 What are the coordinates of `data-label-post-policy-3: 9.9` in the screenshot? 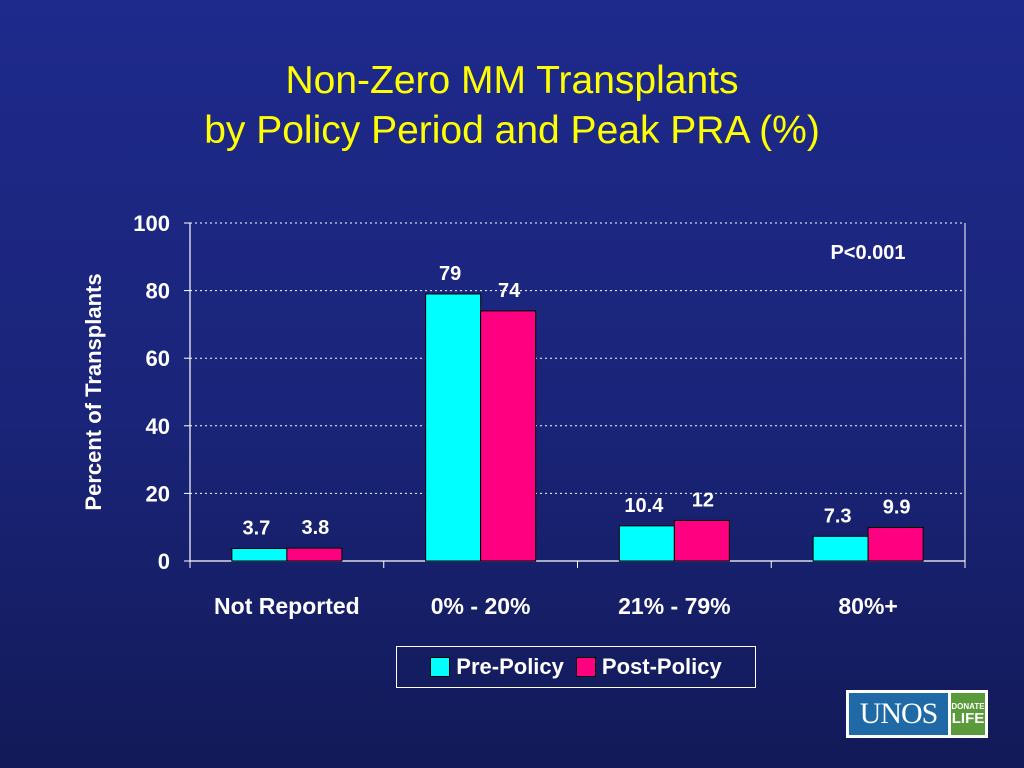 It's located at (897, 508).